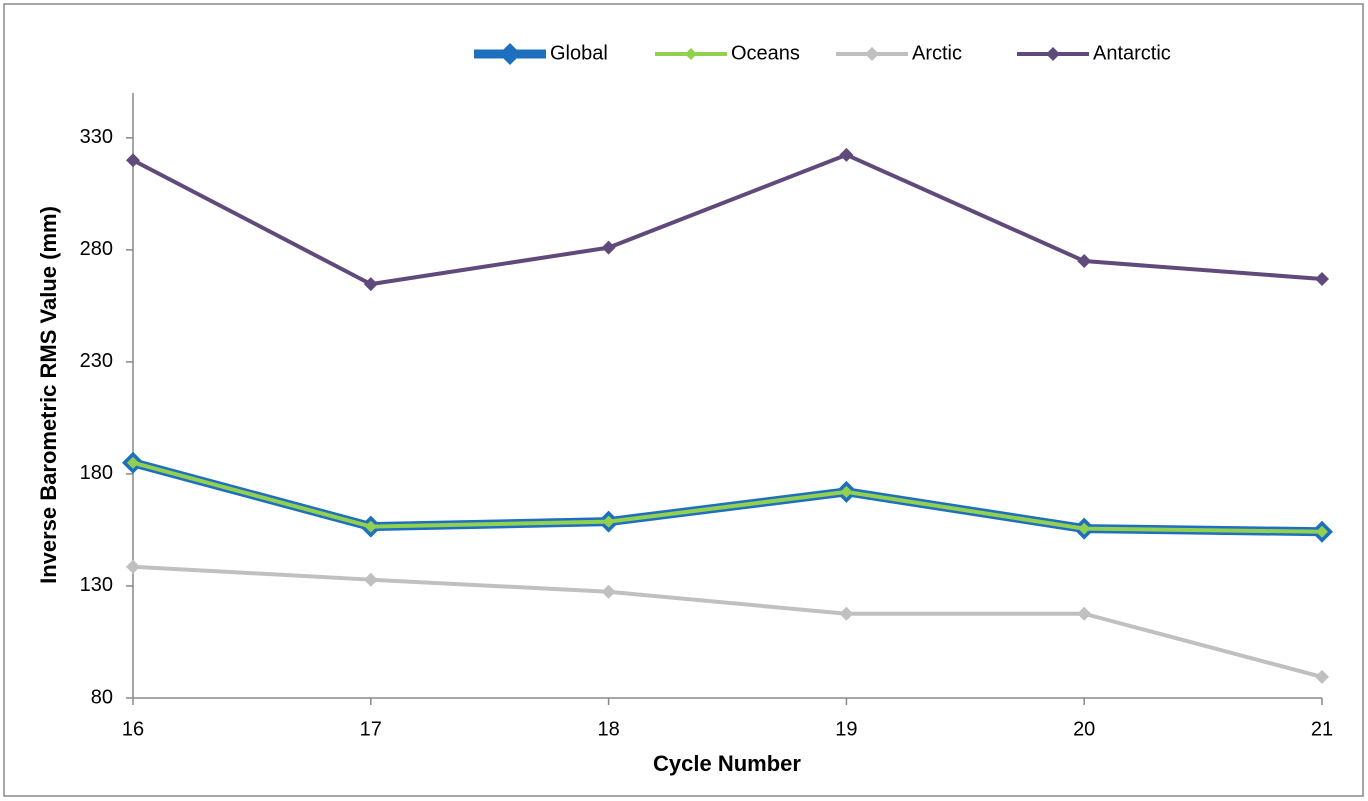 The height and width of the screenshot is (801, 1368). I want to click on x-tick-label: 21, so click(1322, 729).